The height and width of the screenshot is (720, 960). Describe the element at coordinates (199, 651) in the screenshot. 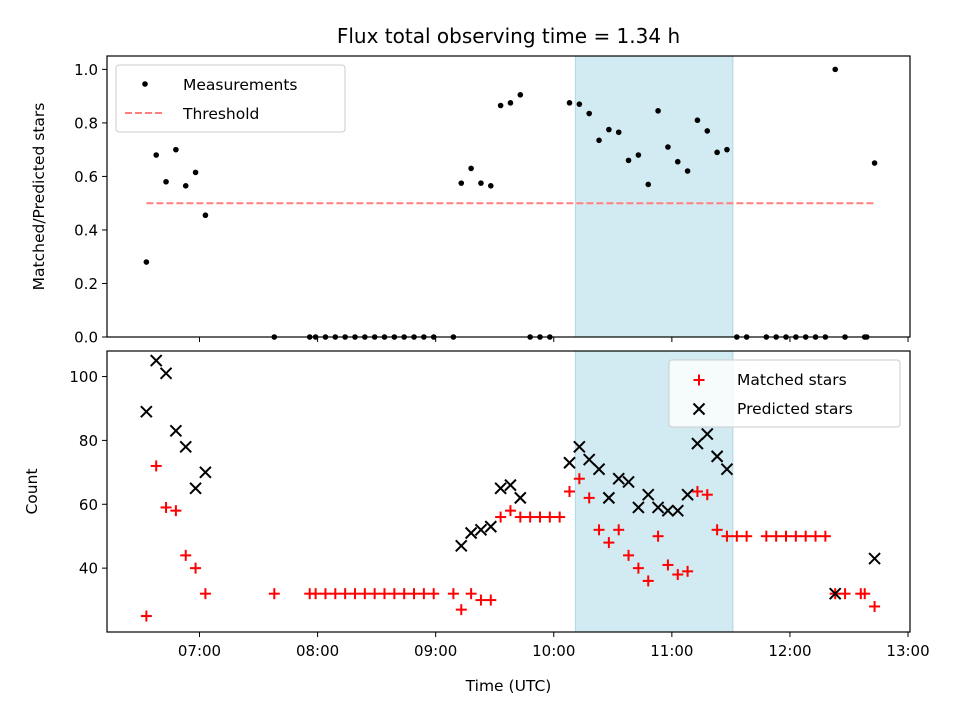

I see `time-x-tick-label: 07:00` at that location.